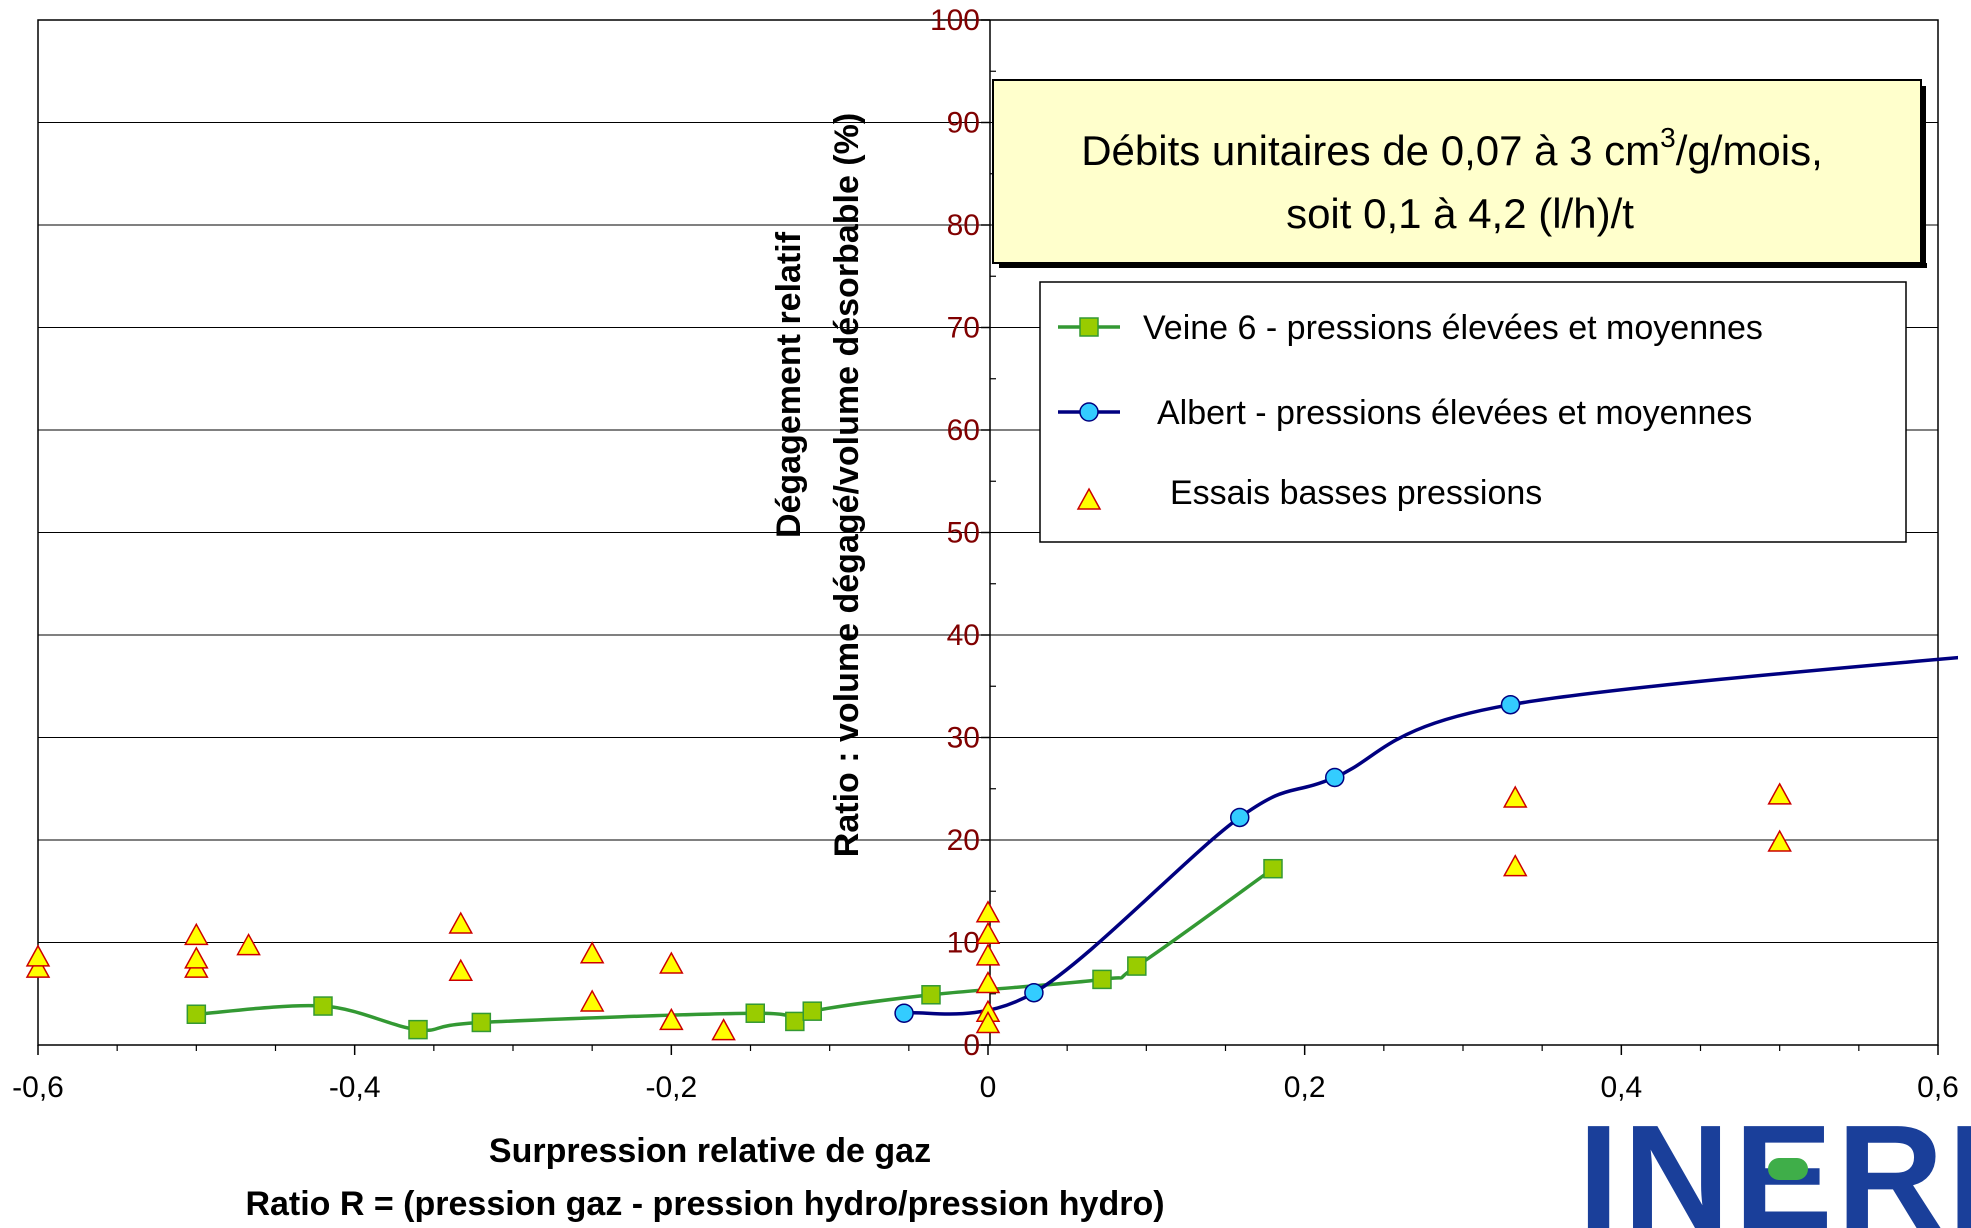 Image resolution: width=1971 pixels, height=1228 pixels. What do you see at coordinates (734, 949) in the screenshot?
I see `series-square` at bounding box center [734, 949].